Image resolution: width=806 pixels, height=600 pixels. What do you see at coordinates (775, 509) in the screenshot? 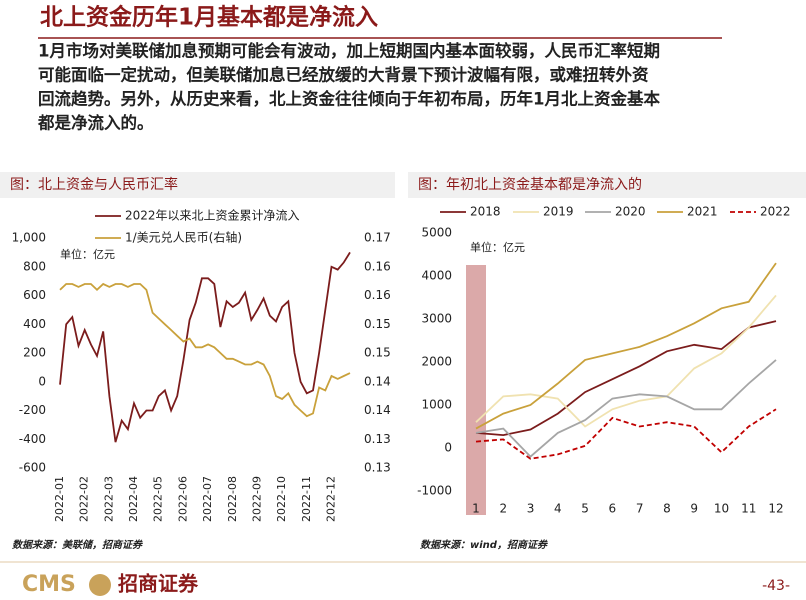
I see `x-tick-label: 12` at bounding box center [775, 509].